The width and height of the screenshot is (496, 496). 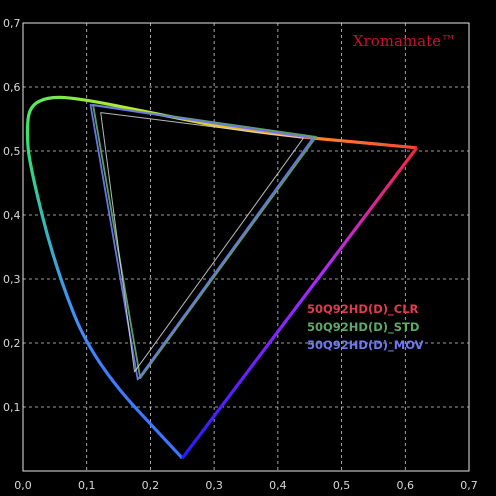 What do you see at coordinates (214, 485) in the screenshot?
I see `x-tick-label: 0,3` at bounding box center [214, 485].